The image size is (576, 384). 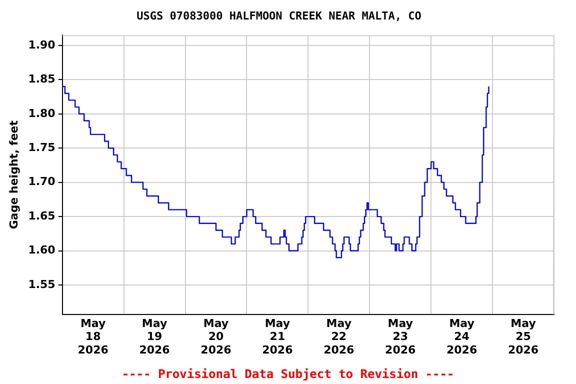 I want to click on x-tick-label: May 21 2026, so click(x=278, y=336).